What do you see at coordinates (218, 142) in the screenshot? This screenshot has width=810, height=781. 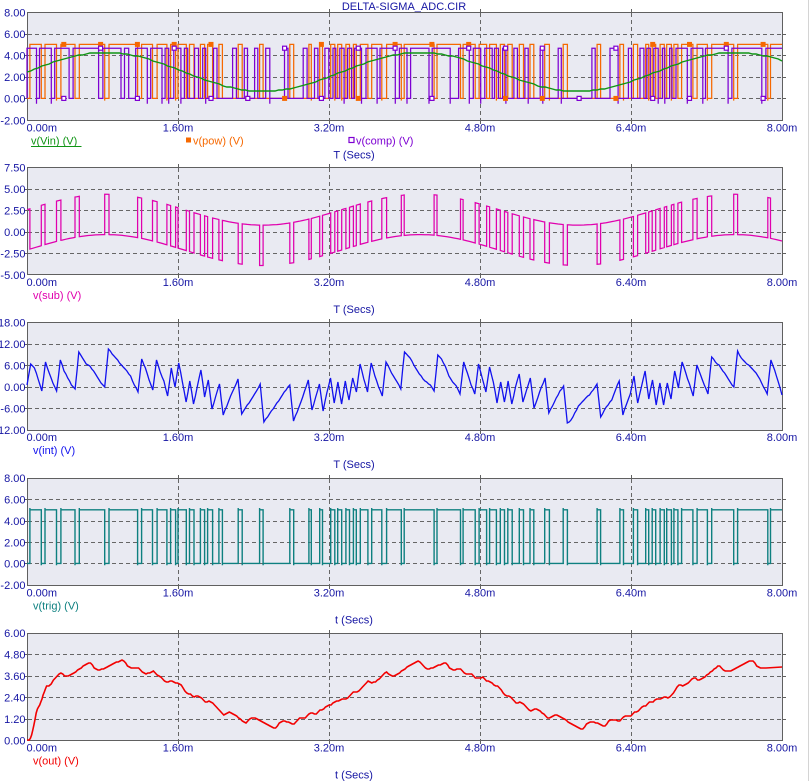 I see `svg-text: v(pow) (V)` at bounding box center [218, 142].